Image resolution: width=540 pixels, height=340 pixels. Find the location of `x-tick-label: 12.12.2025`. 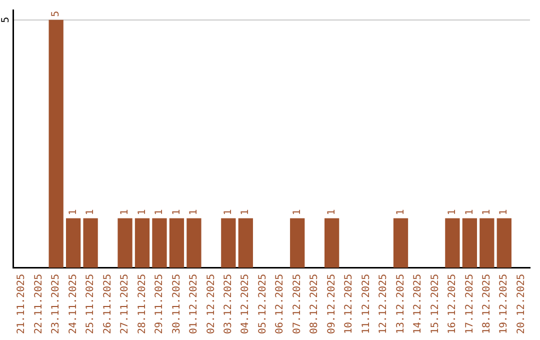

x-tick-label: 12.12.2025 is located at coordinates (384, 304).